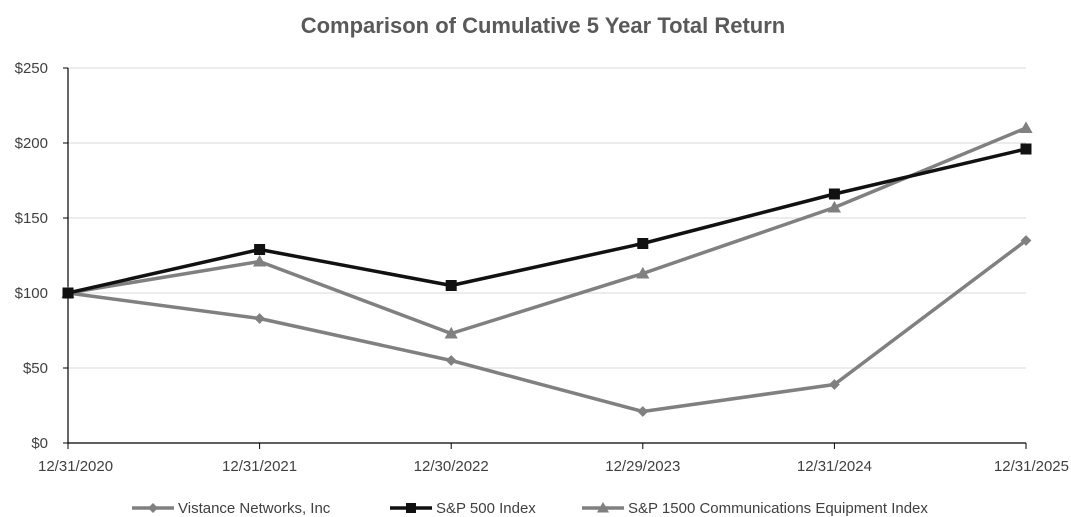  Describe the element at coordinates (486, 508) in the screenshot. I see `legend-label: S&P 500 Index` at that location.